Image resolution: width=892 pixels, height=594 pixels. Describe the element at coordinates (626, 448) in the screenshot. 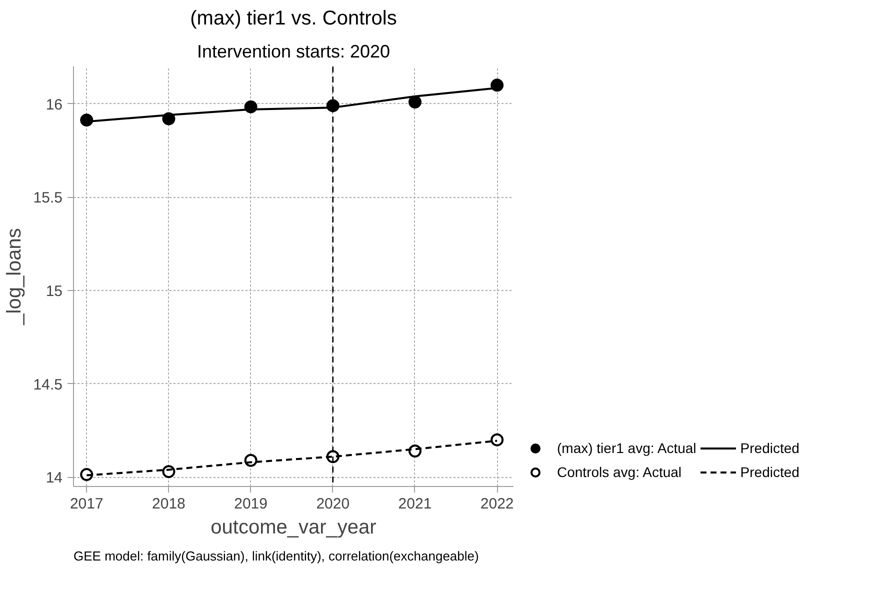

I see `legend-label: (max) tier1 avg: Actual` at that location.